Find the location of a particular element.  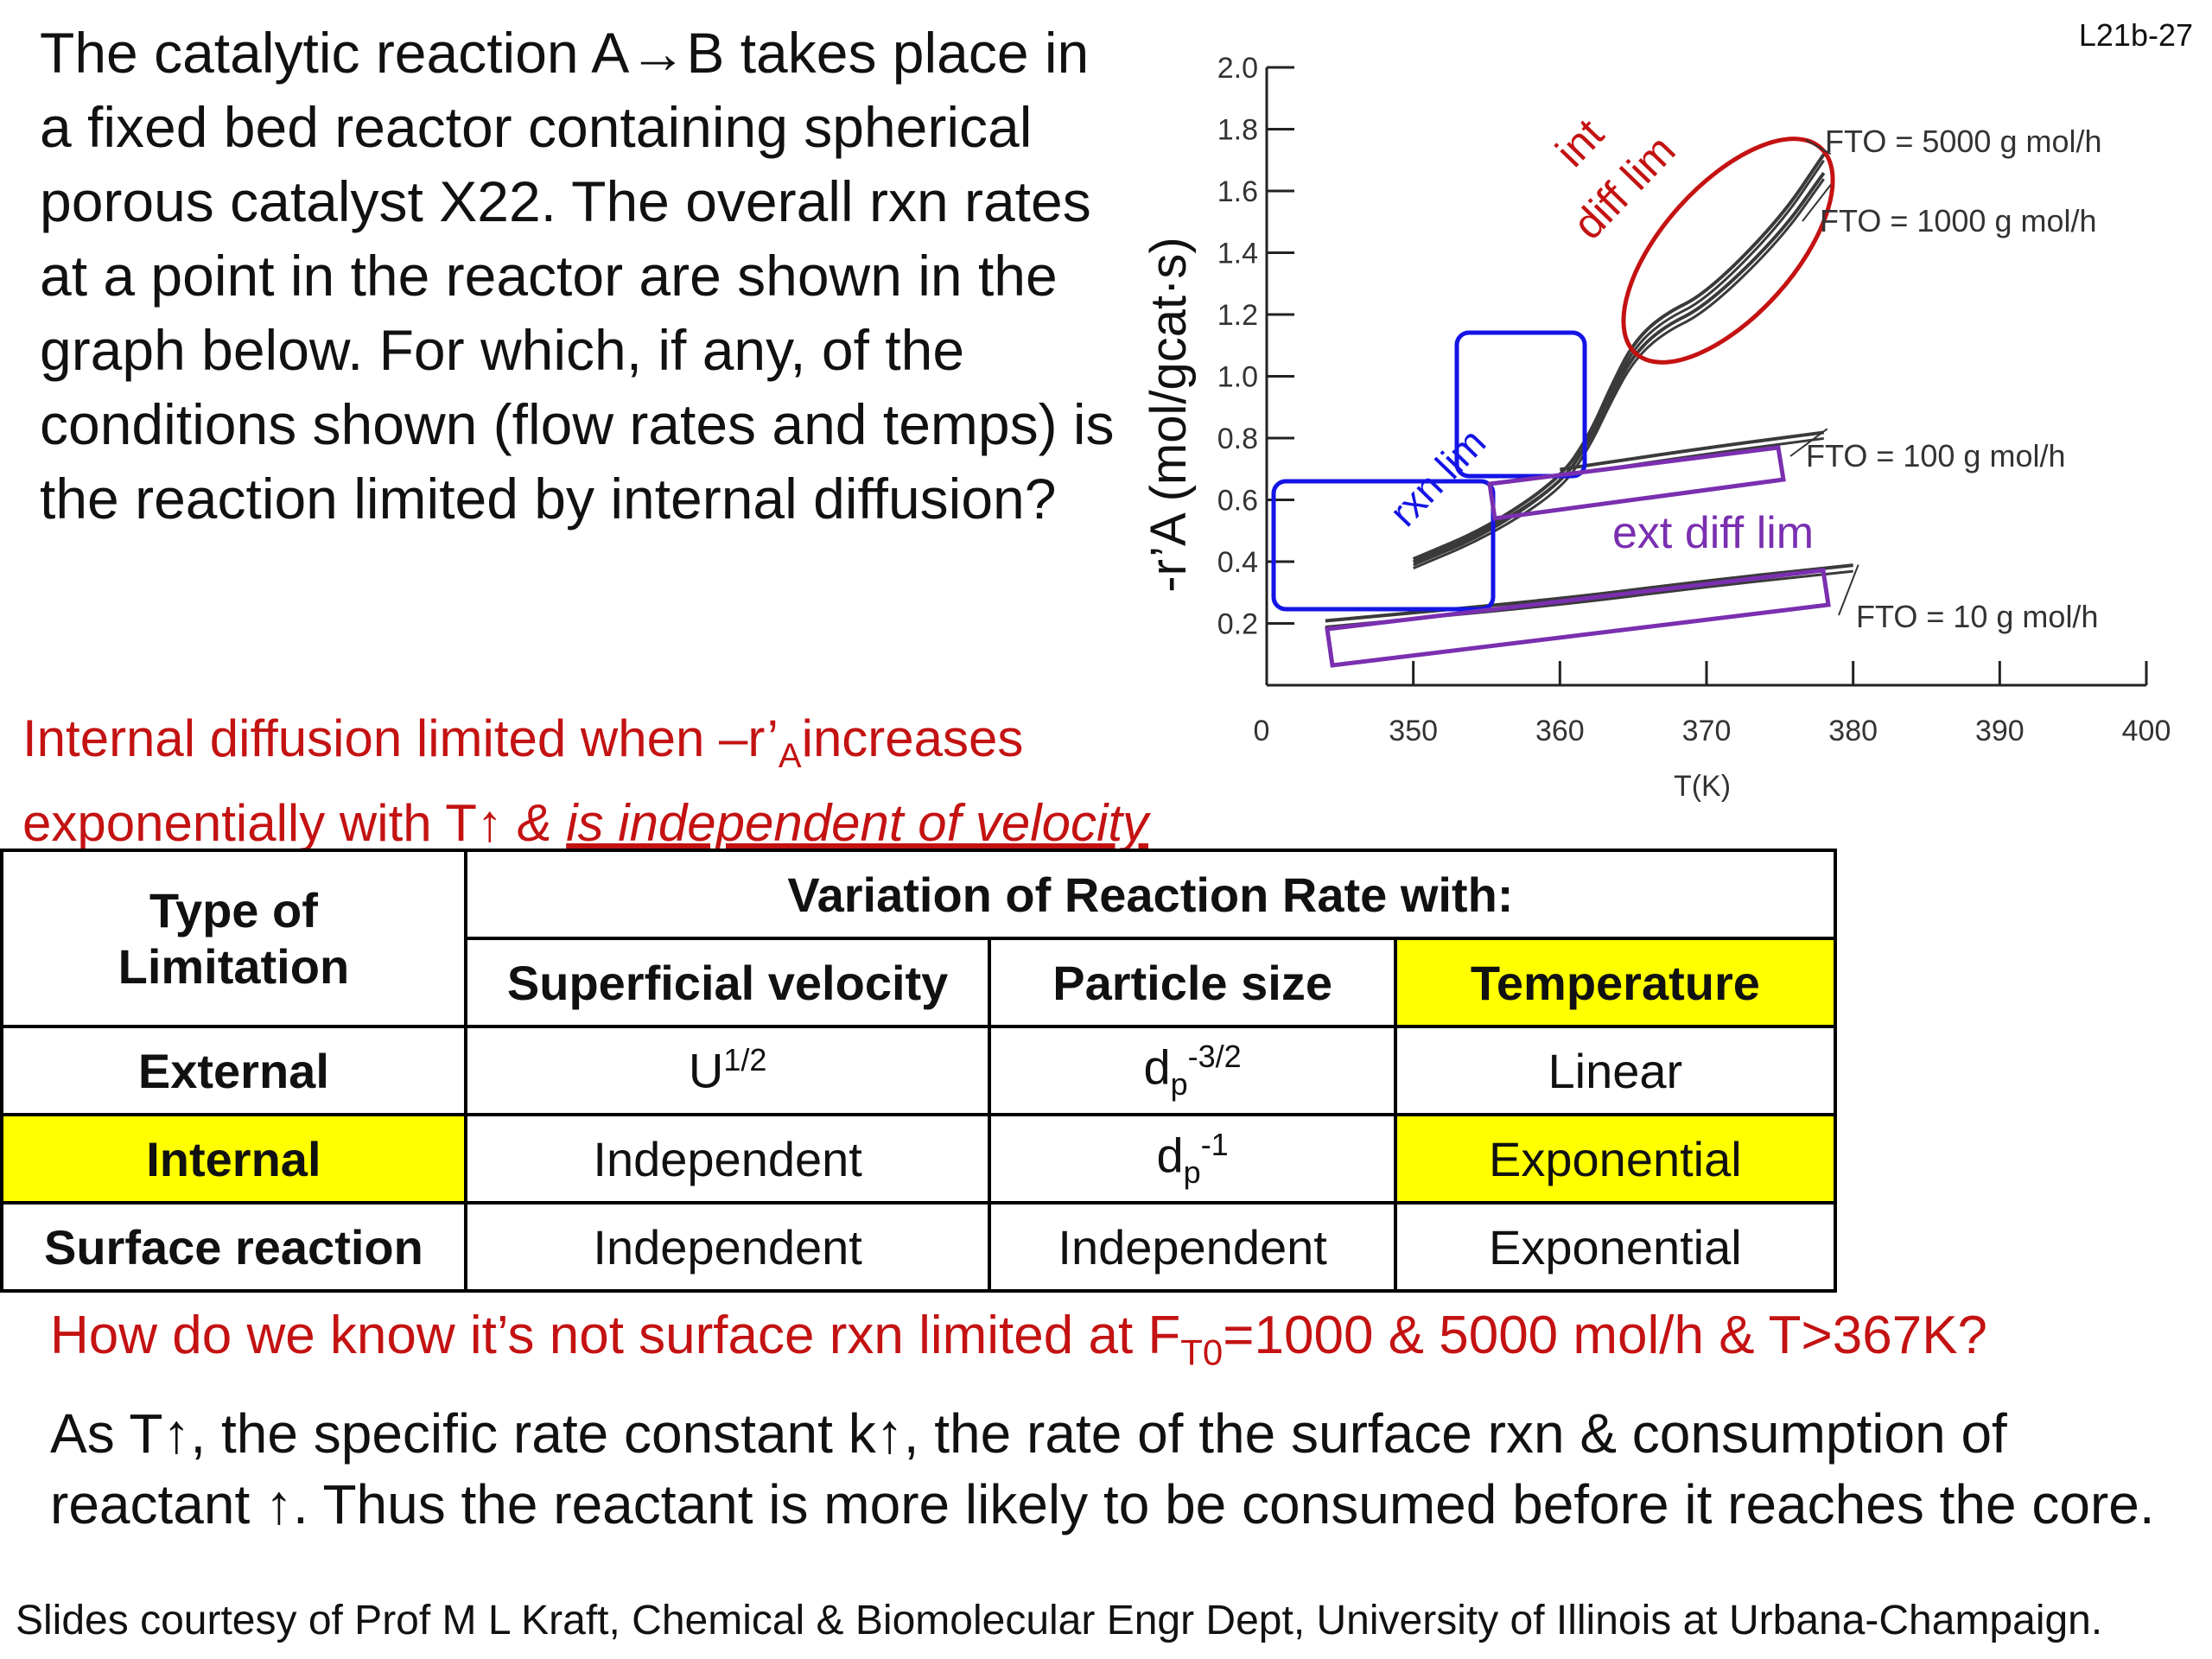

x-tick-label: 370 is located at coordinates (1707, 731).